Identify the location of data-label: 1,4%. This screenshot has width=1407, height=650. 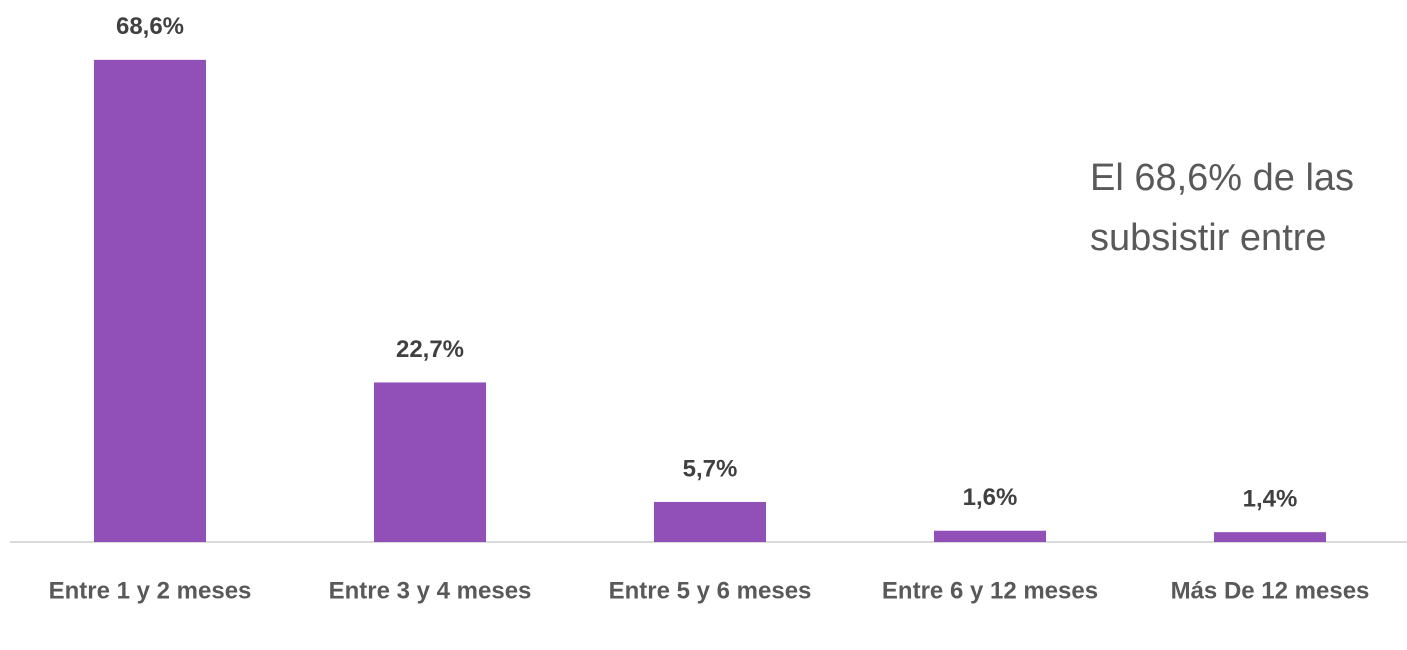
(1270, 499).